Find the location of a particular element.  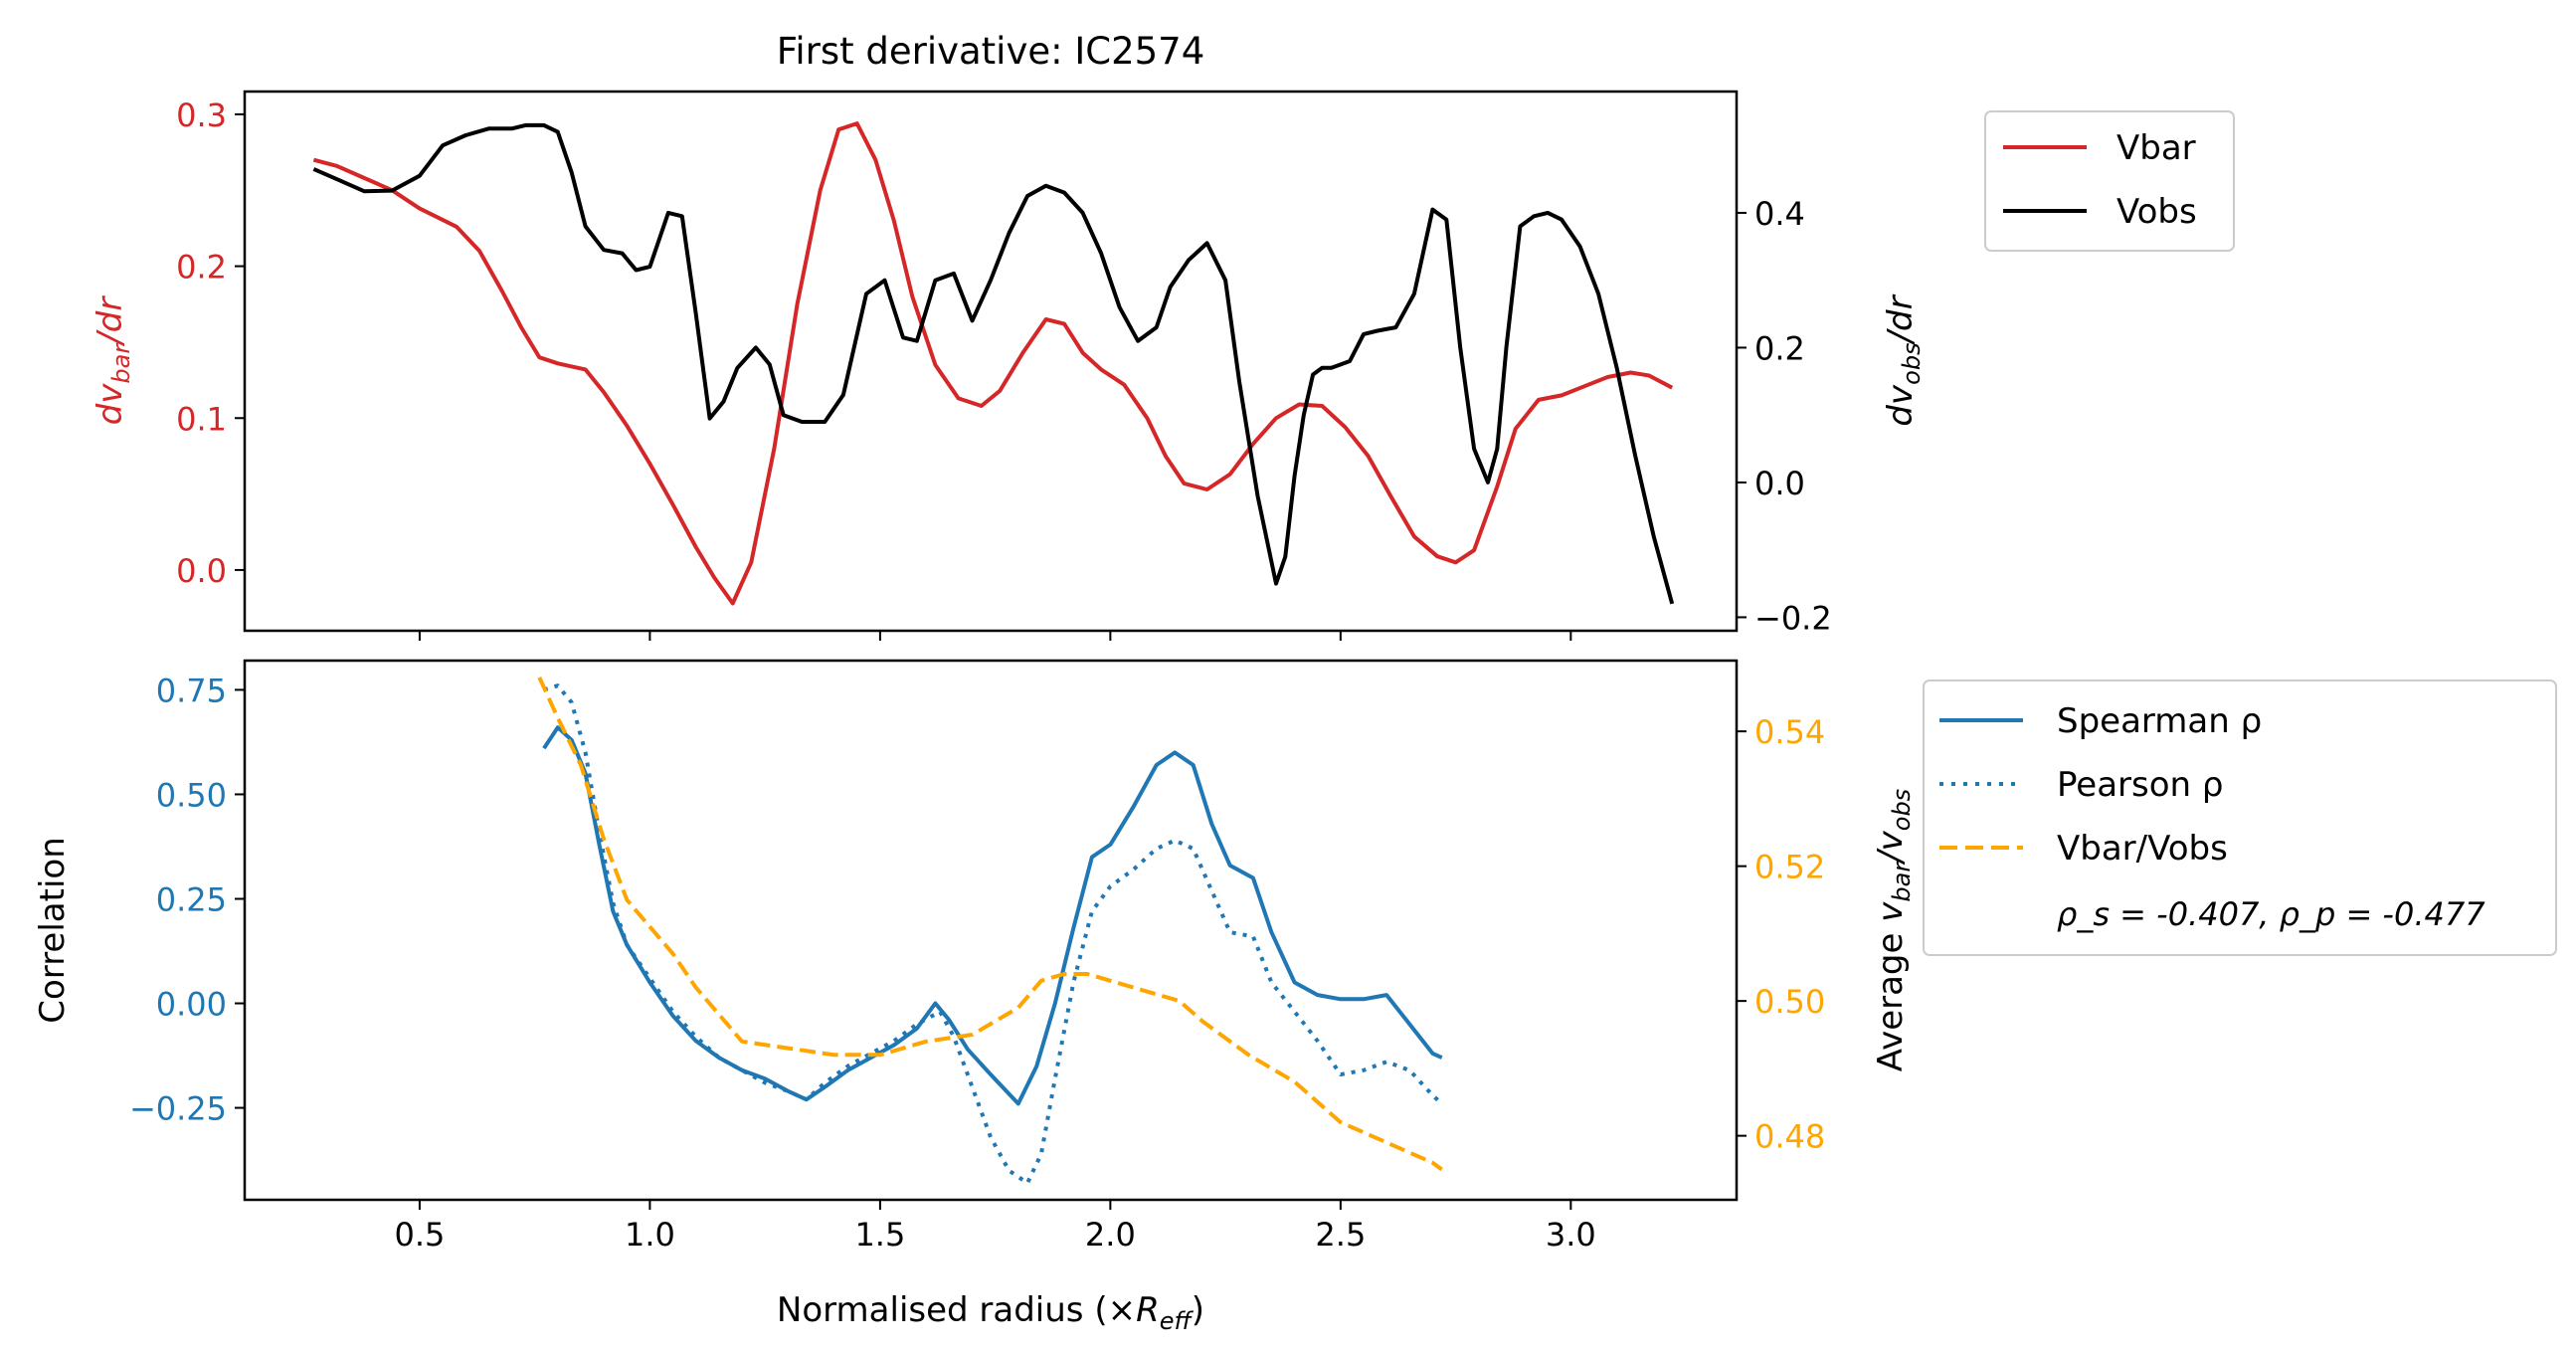

bottom-left-tick-label: −0.25 is located at coordinates (178, 1109).